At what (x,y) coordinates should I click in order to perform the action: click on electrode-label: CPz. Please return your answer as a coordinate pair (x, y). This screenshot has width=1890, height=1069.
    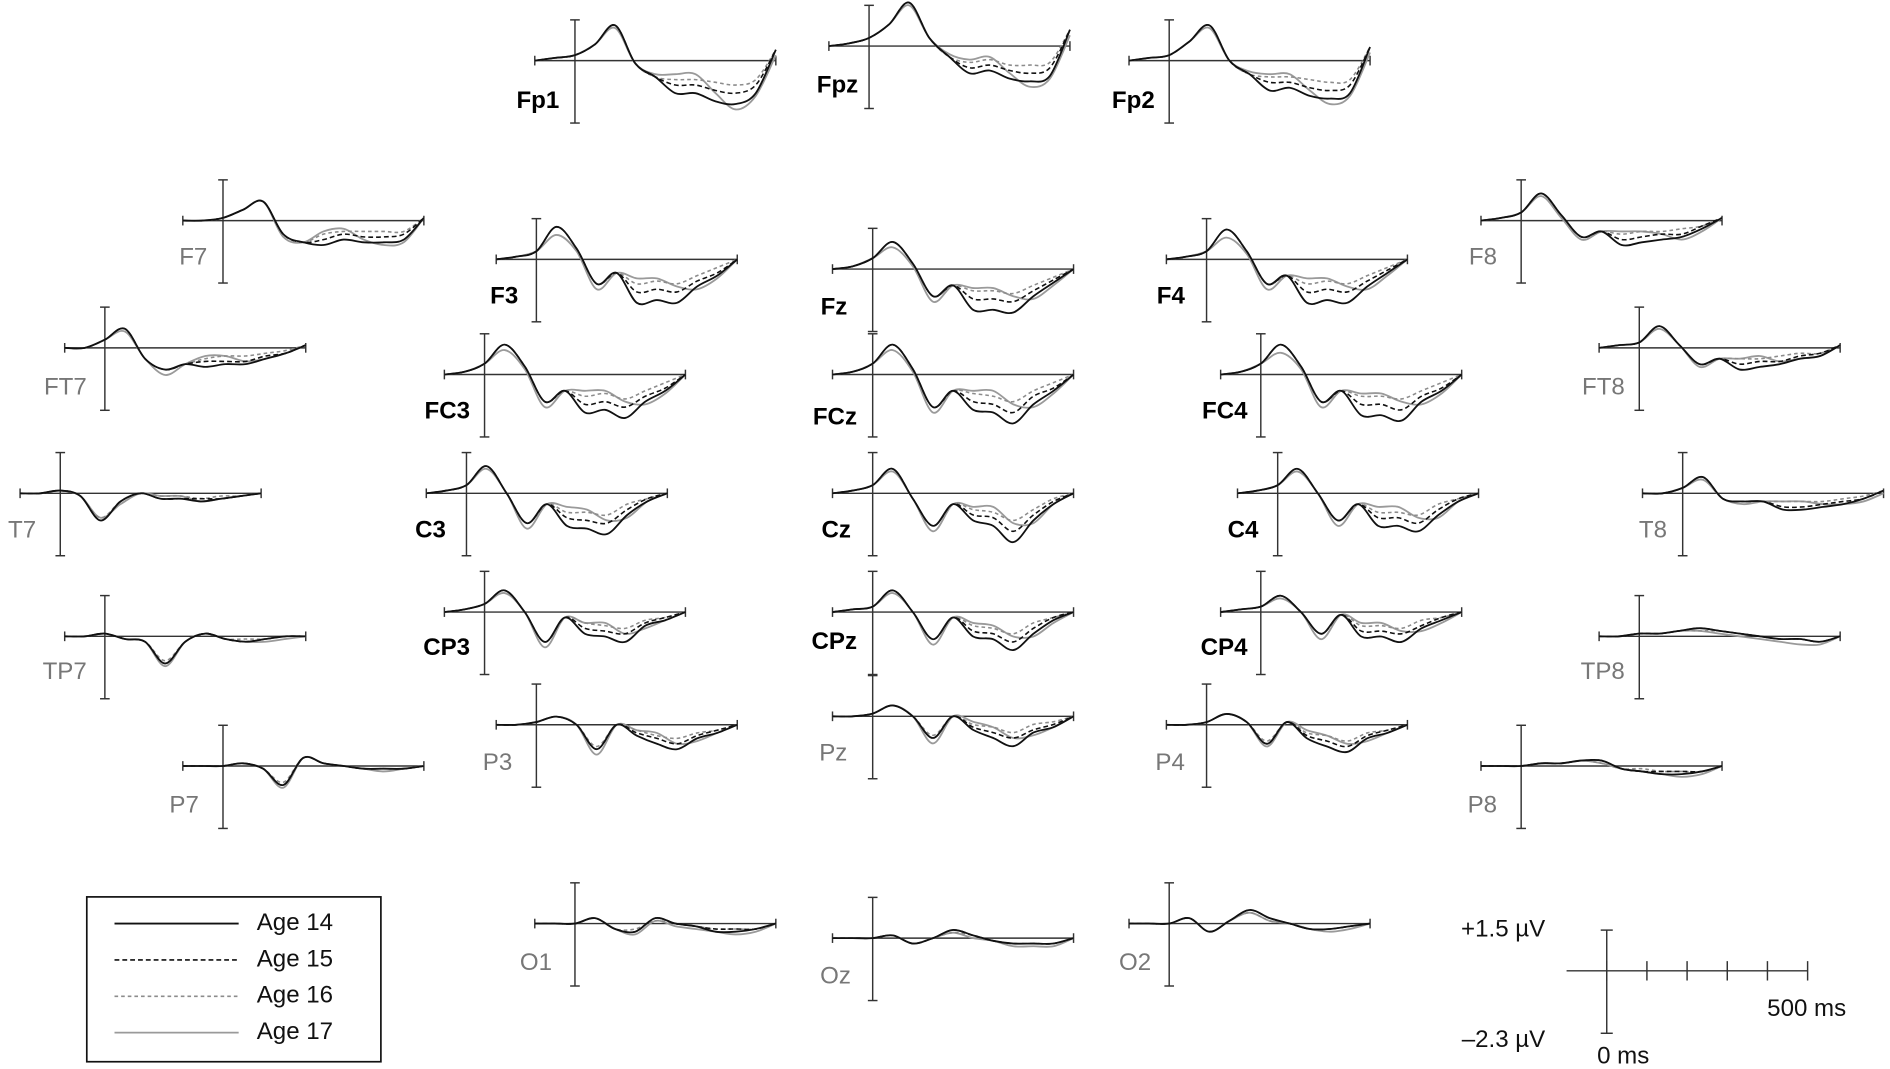
    Looking at the image, I should click on (834, 641).